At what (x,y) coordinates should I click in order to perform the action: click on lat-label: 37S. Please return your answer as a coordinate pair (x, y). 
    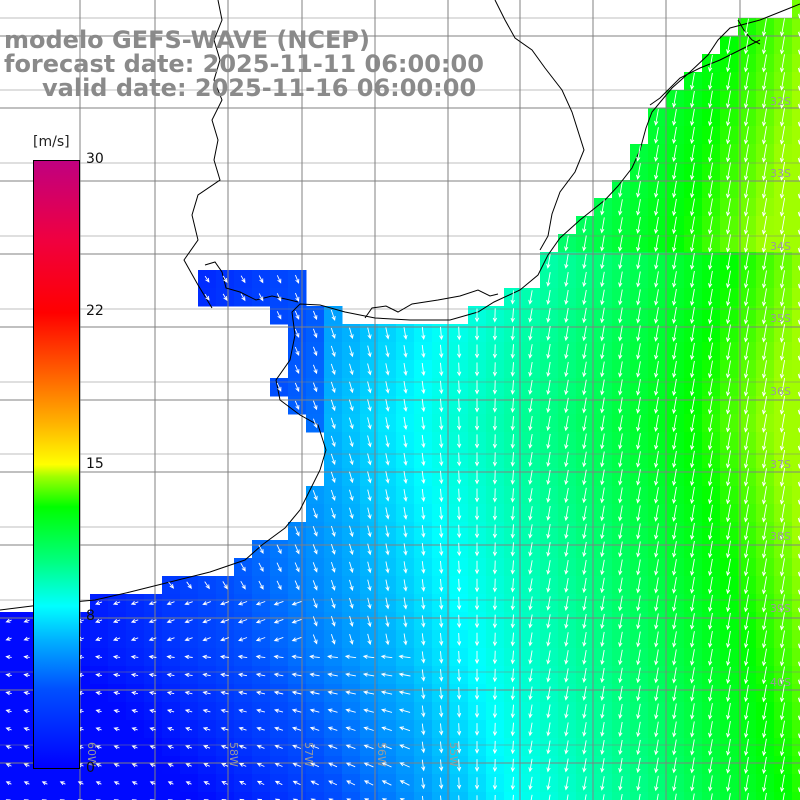
    Looking at the image, I should click on (780, 464).